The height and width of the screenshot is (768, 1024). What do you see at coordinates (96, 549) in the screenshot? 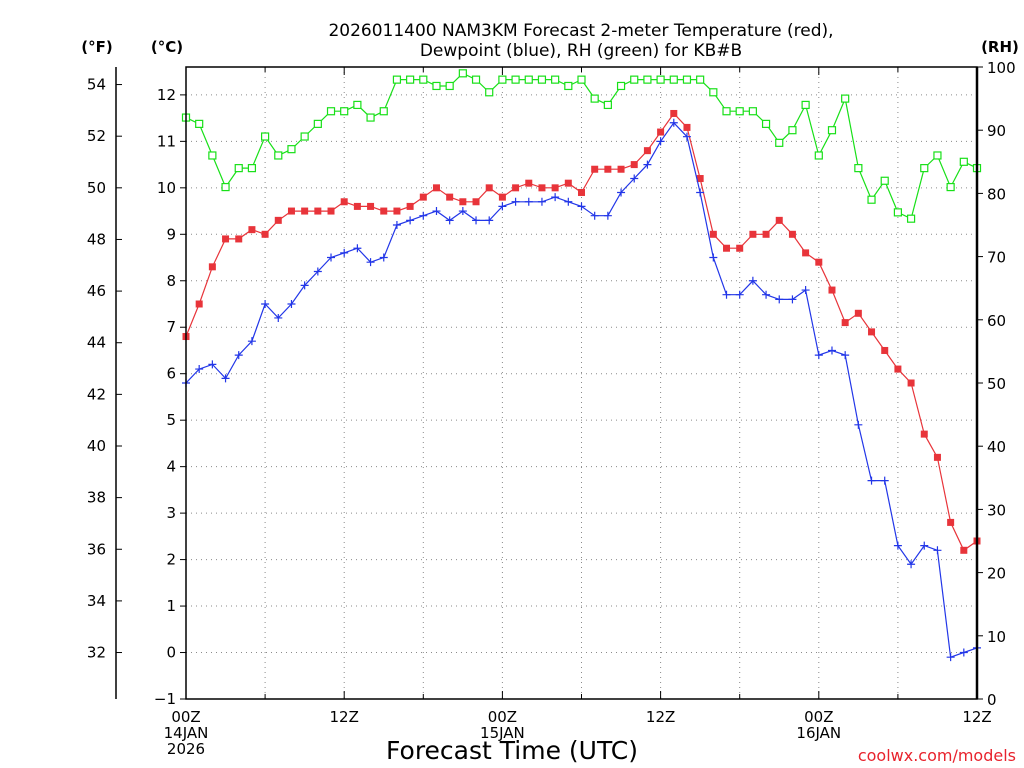
I see `fahrenheit-tick-label: 36` at bounding box center [96, 549].